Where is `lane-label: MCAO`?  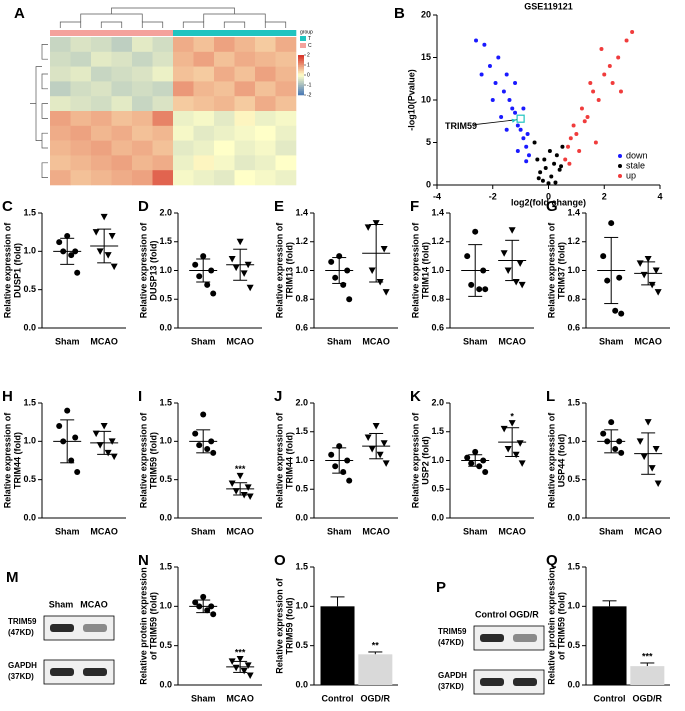
lane-label: MCAO is located at coordinates (94, 604).